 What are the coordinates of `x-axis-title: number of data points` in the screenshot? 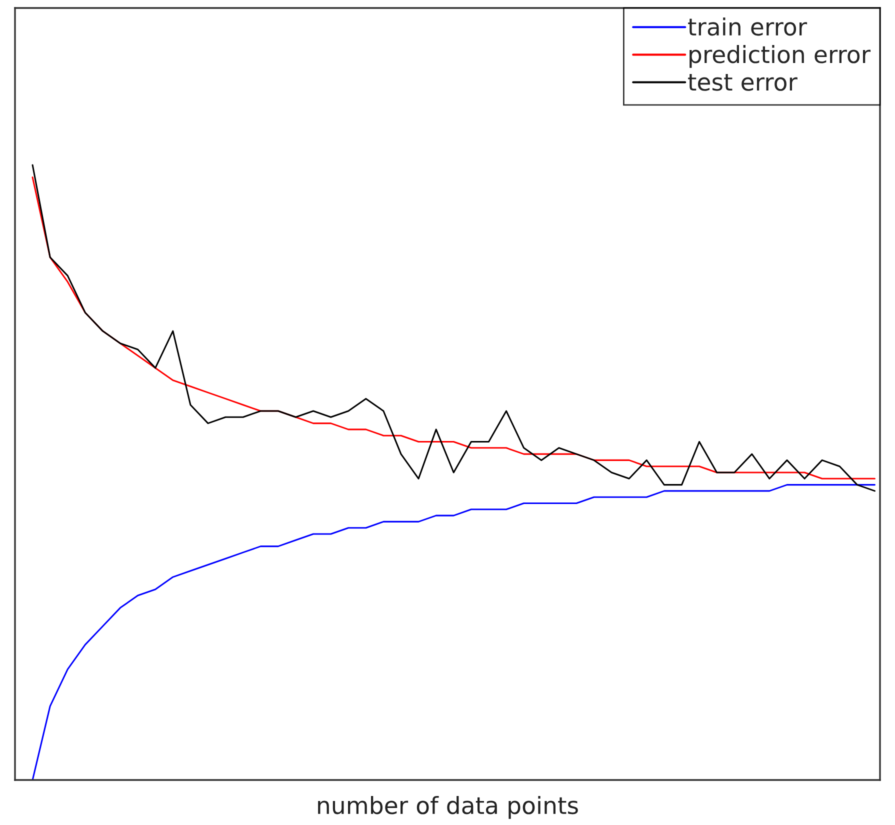 It's located at (448, 807).